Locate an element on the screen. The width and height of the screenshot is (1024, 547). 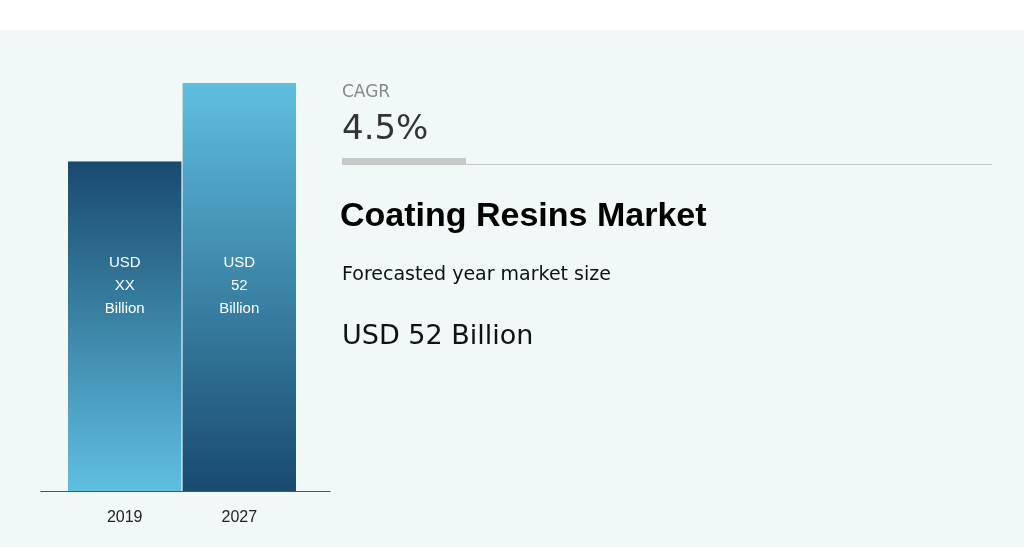
data-label: USD 52 Billion is located at coordinates (239, 284).